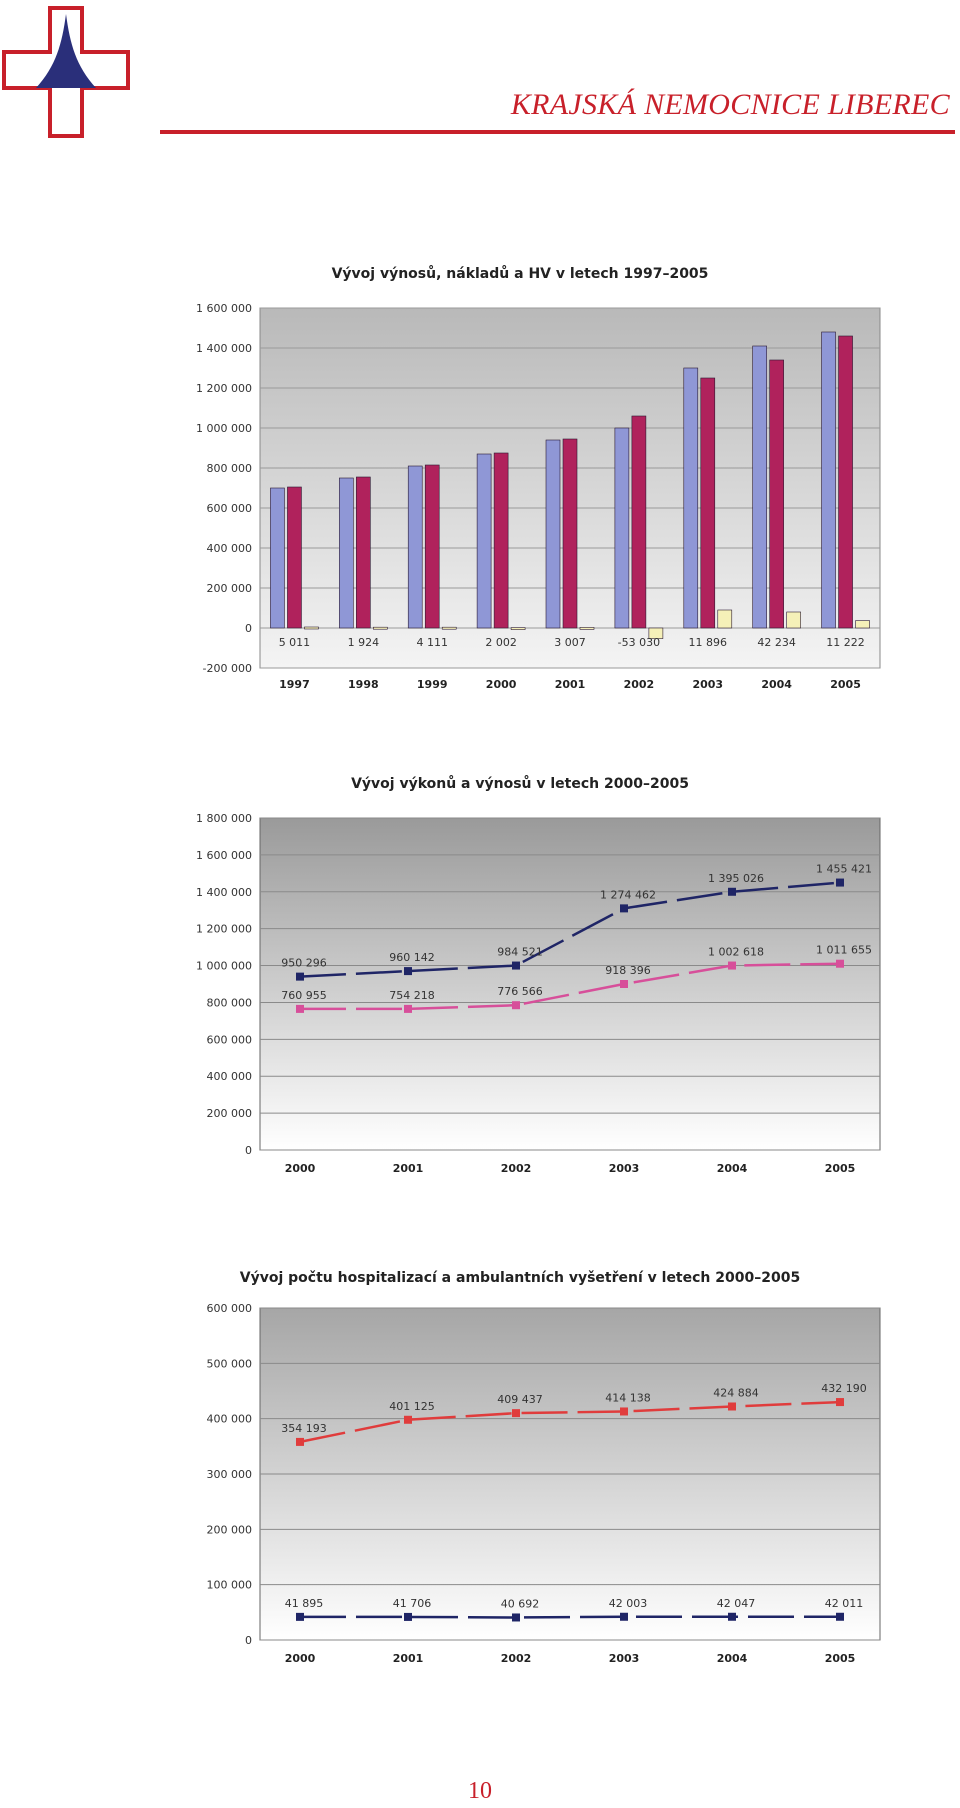 This screenshot has height=1808, width=960. Describe the element at coordinates (628, 970) in the screenshot. I see `data-label: 918 396` at that location.